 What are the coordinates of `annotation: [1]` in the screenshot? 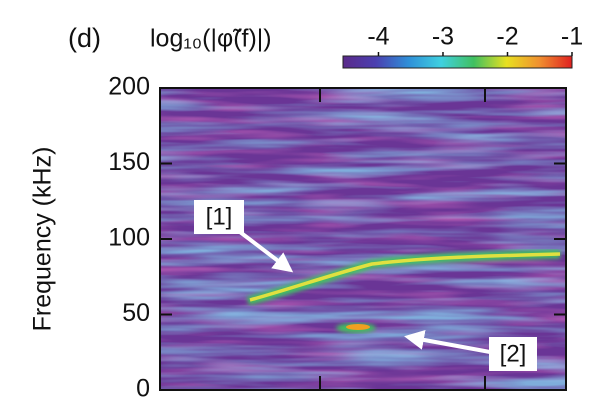 It's located at (219, 216).